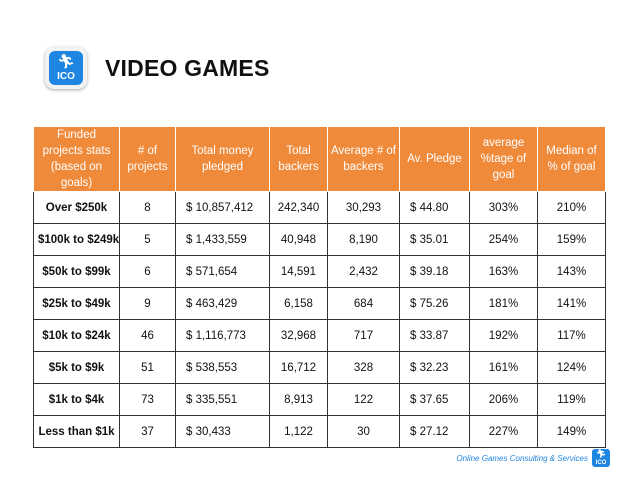 This screenshot has width=638, height=479. Describe the element at coordinates (147, 431) in the screenshot. I see `table-cell: 37` at that location.